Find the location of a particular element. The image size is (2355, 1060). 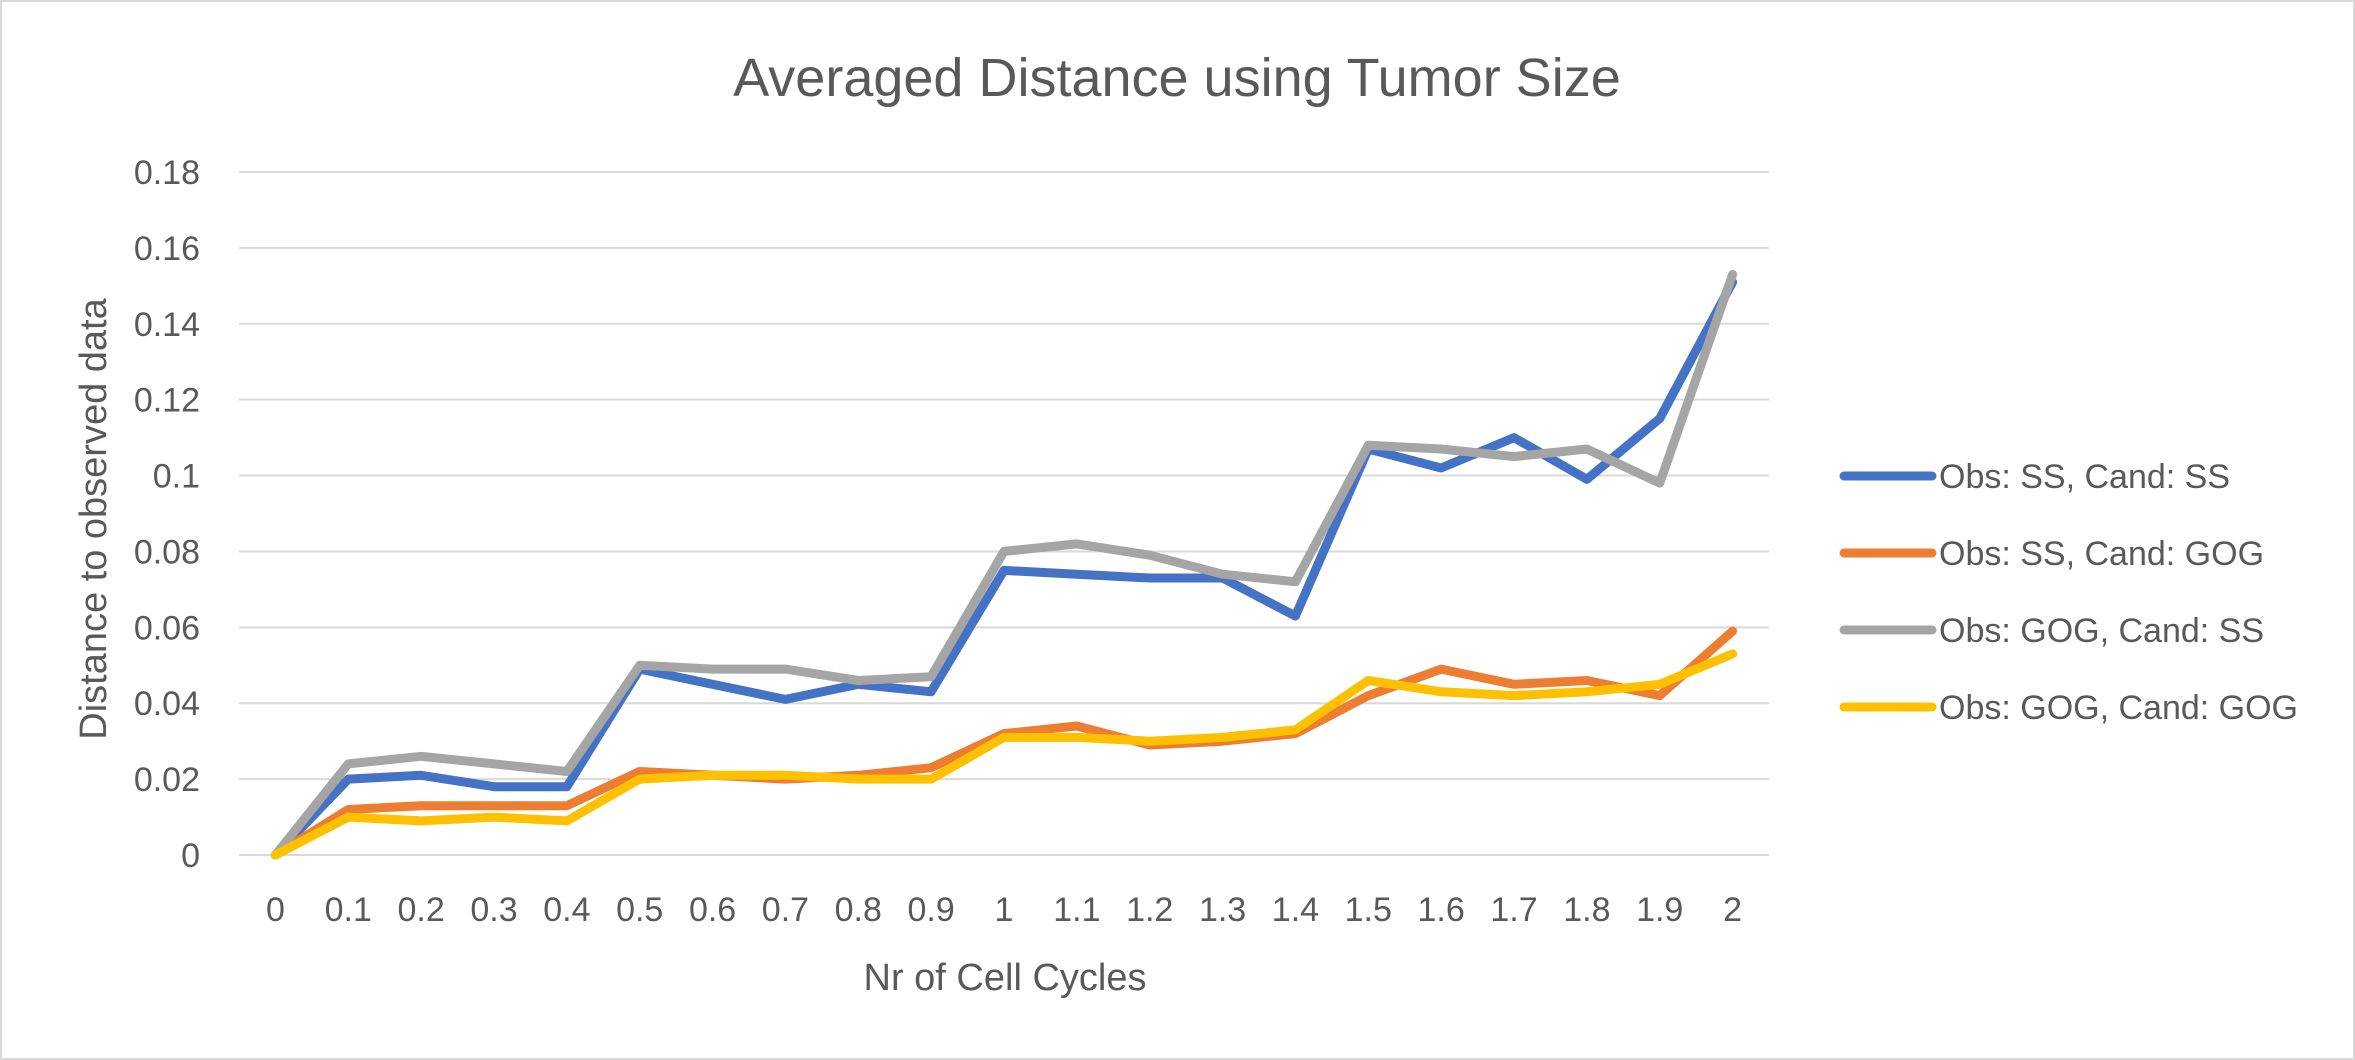

y-tick-label: 0.02 is located at coordinates (167, 780).